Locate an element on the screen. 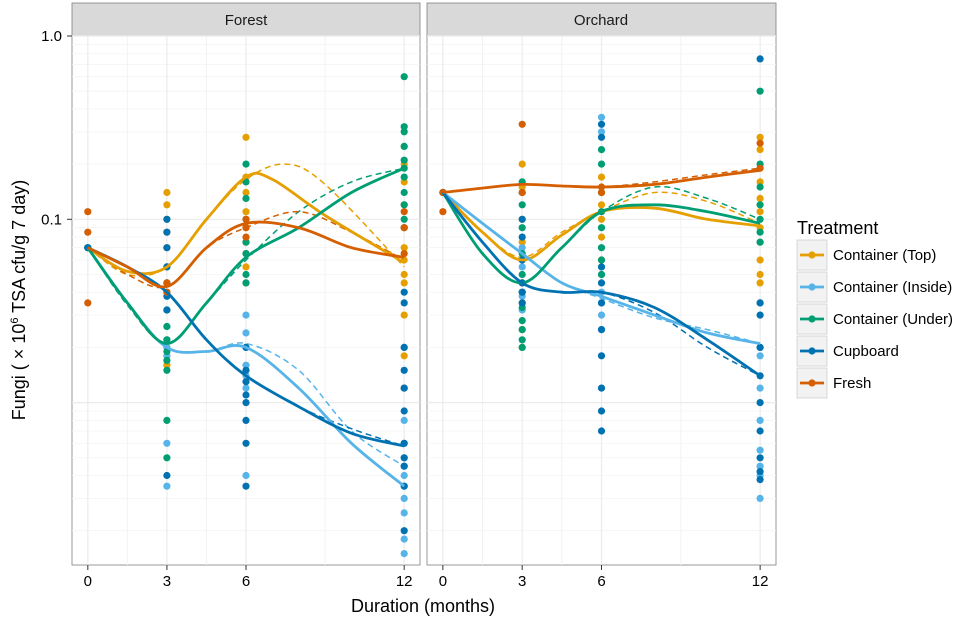  x-axis: 0 3 6 12 0 3 6 12 is located at coordinates (426, 577).